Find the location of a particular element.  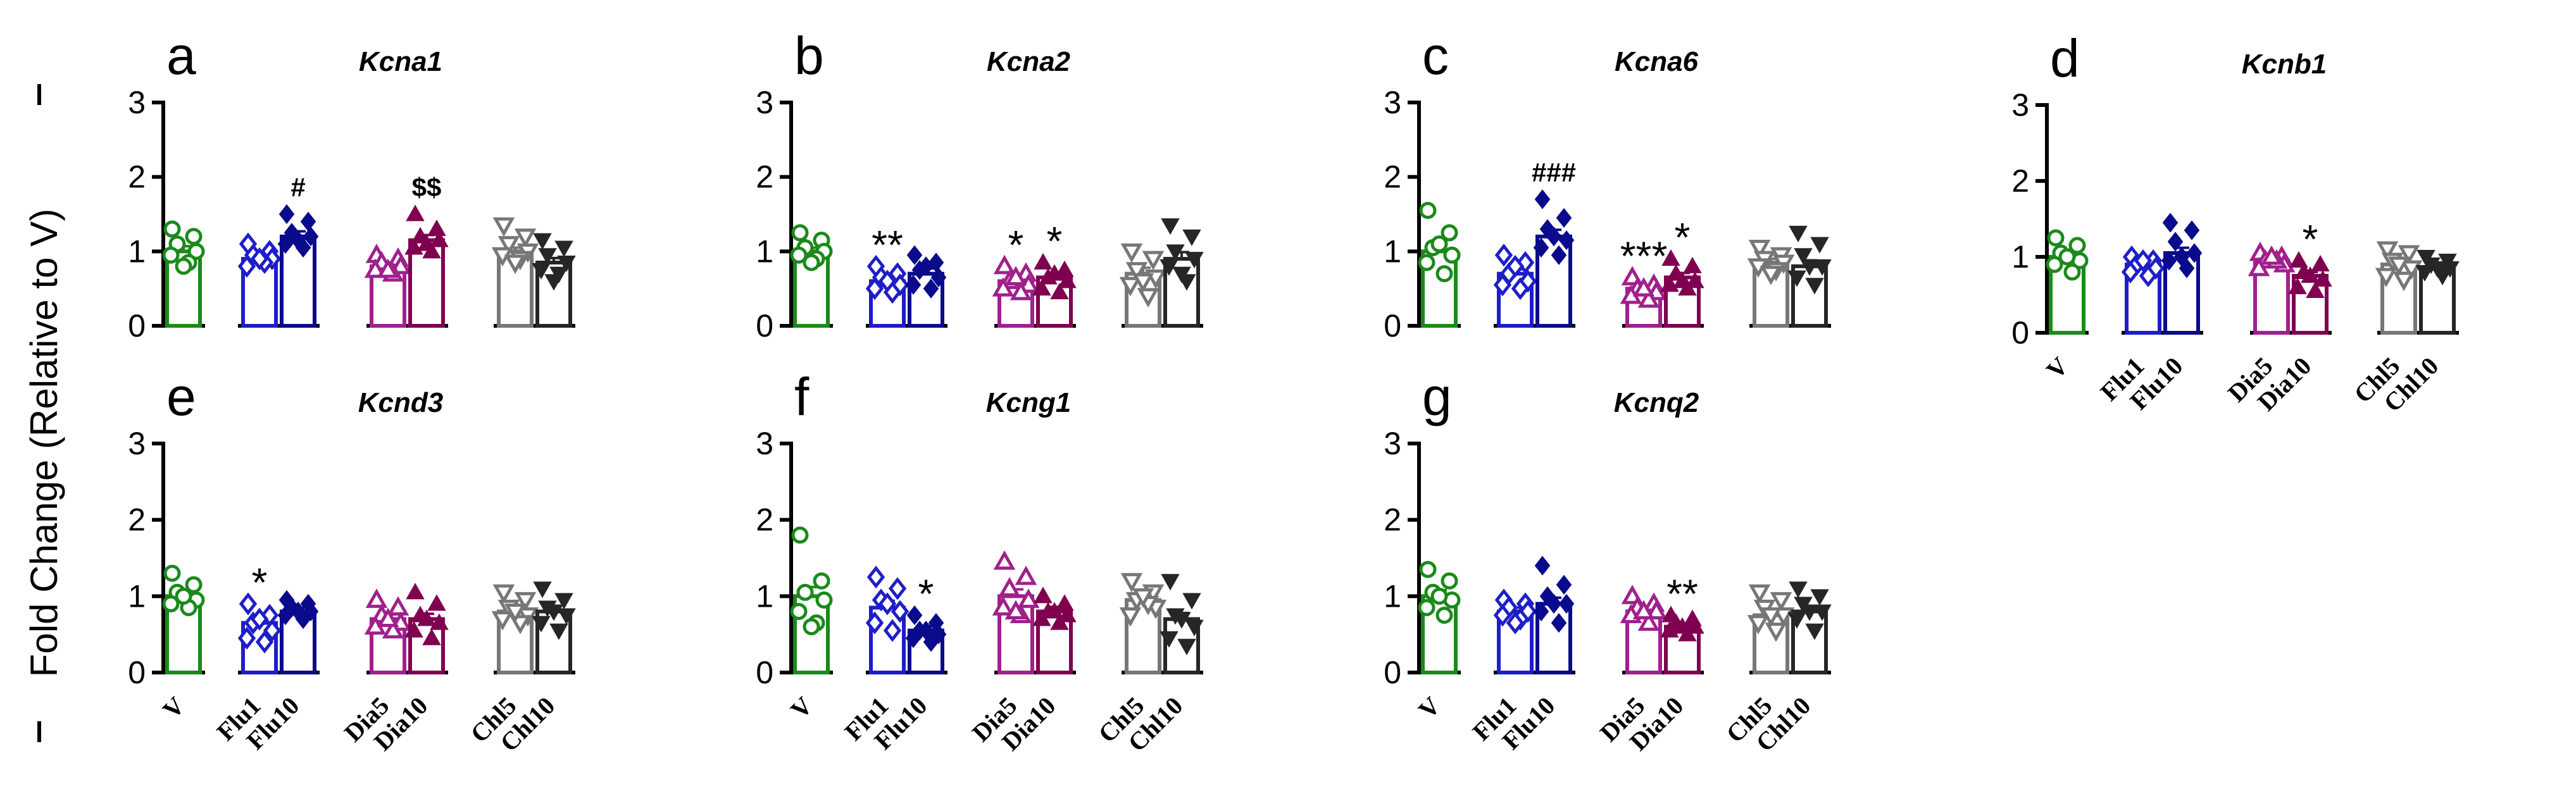

significance-mark: # is located at coordinates (298, 187).